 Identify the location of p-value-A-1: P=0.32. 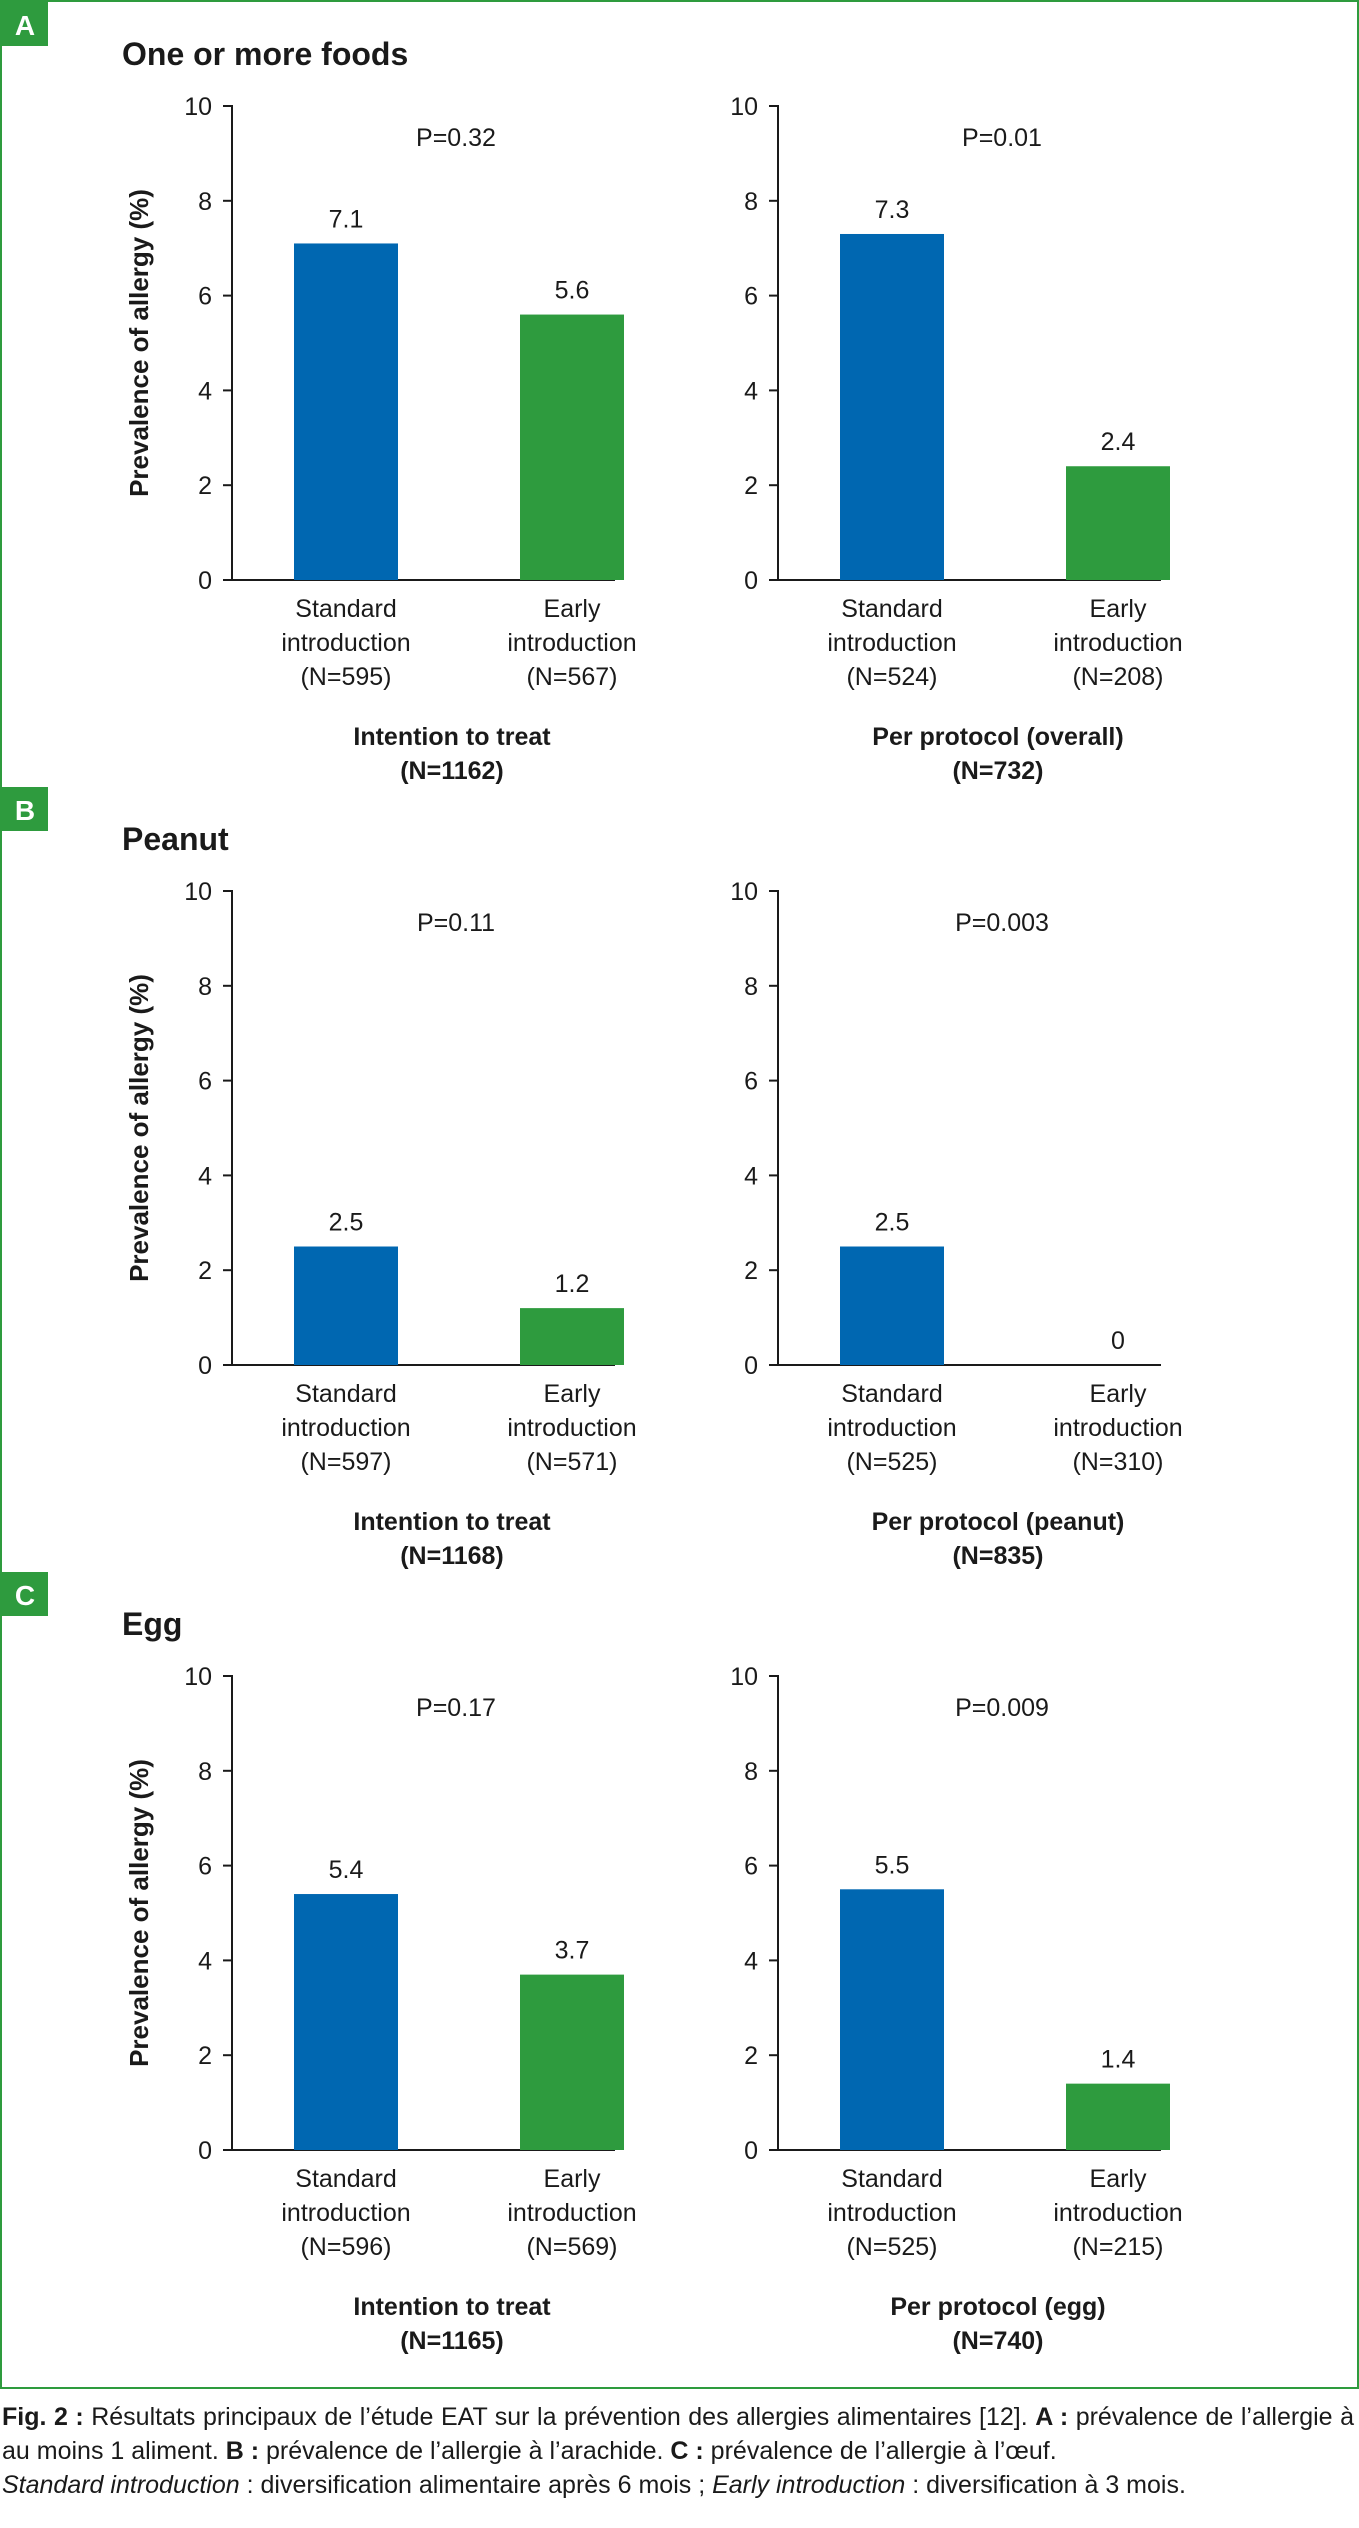
(456, 138).